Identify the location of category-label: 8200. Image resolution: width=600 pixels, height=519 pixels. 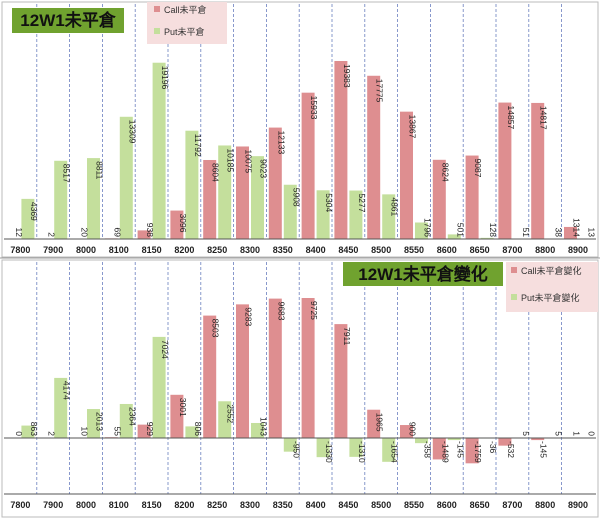
(184, 505).